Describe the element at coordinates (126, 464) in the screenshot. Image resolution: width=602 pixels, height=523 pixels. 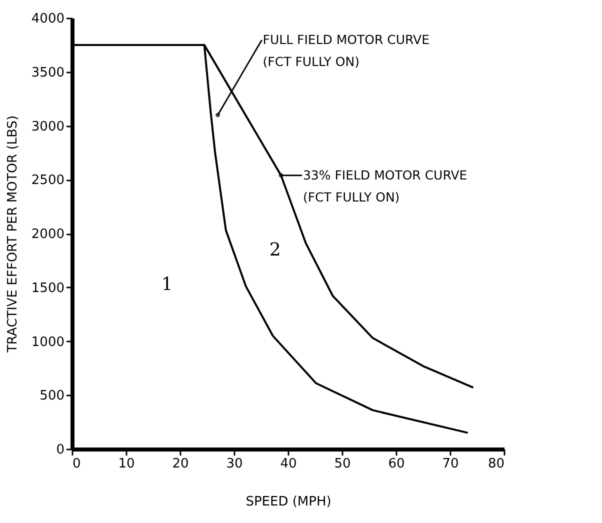
I see `x-tick-label: 10` at that location.